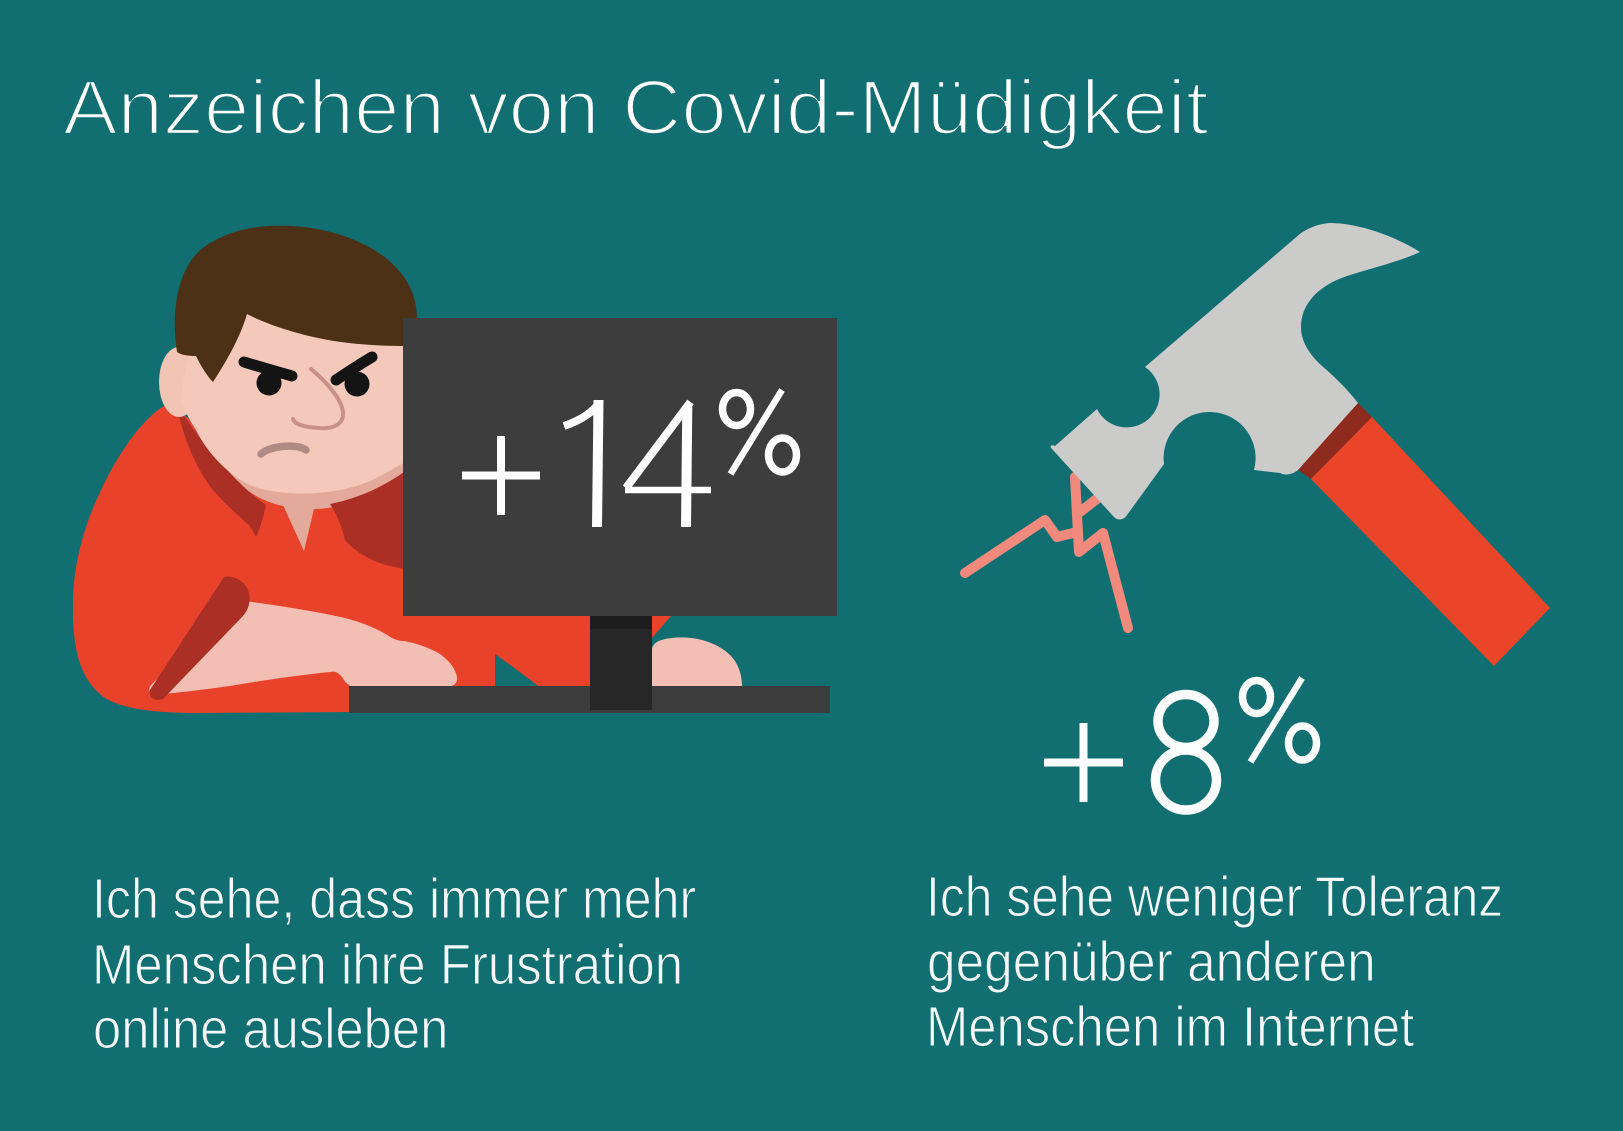 Image resolution: width=1623 pixels, height=1131 pixels. Describe the element at coordinates (270, 1028) in the screenshot. I see `svg-text: online ausleben` at that location.